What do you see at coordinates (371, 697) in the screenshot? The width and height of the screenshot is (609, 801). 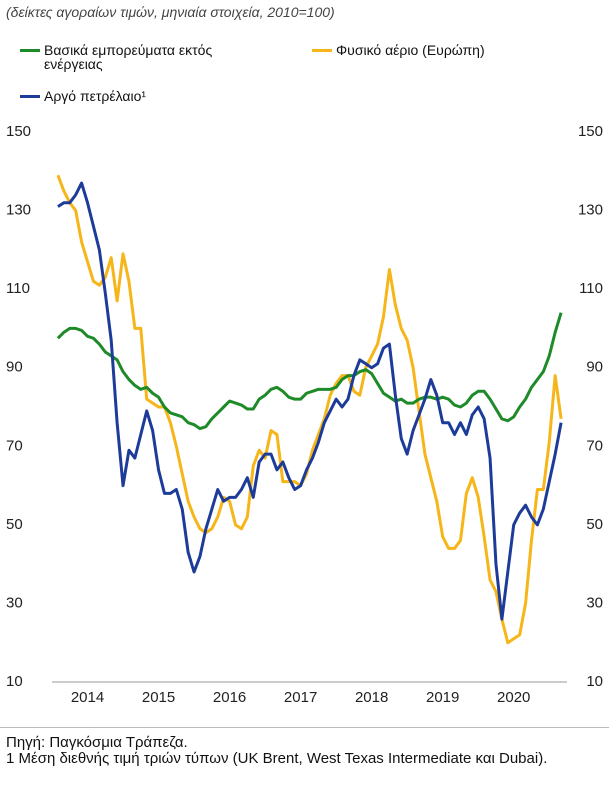 I see `x-tick-label: 2018` at bounding box center [371, 697].